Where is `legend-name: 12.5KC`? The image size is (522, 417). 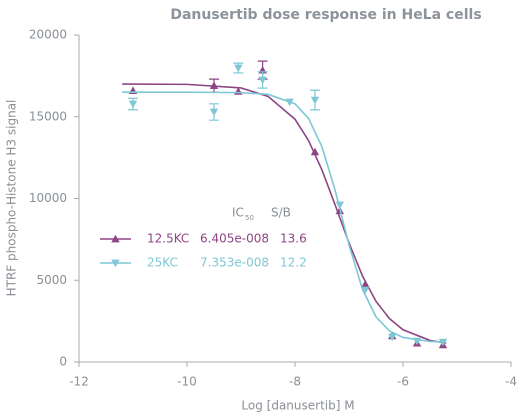 legend-name: 12.5KC is located at coordinates (168, 239).